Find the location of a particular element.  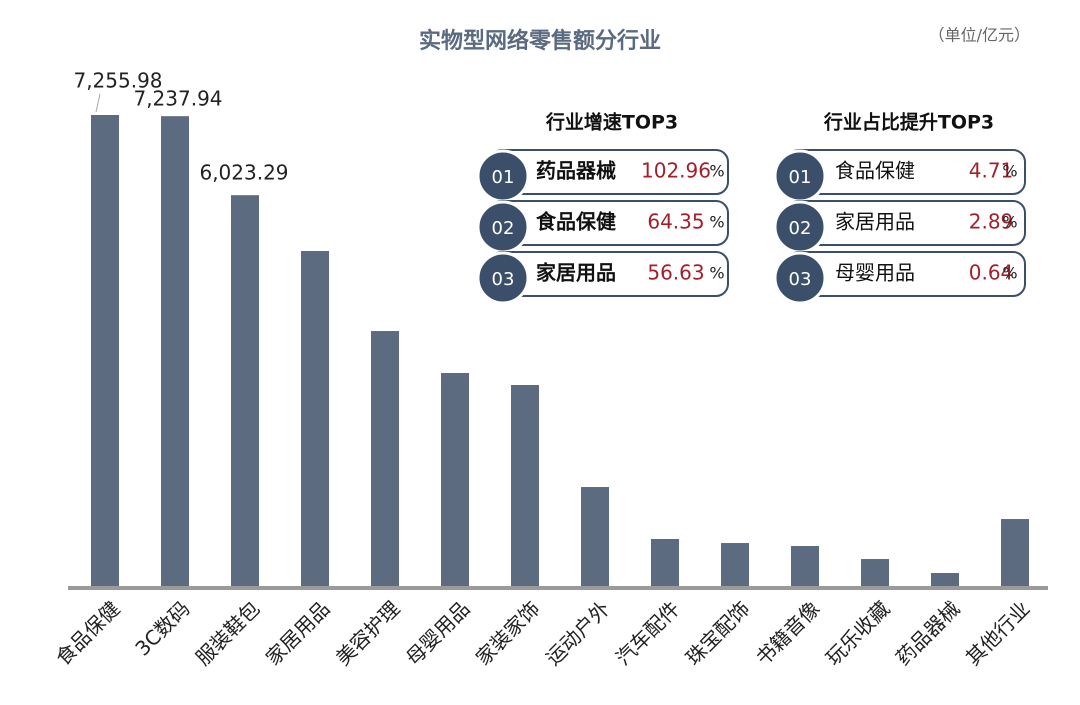

x-tick-label: 家居用品 is located at coordinates (298, 633).